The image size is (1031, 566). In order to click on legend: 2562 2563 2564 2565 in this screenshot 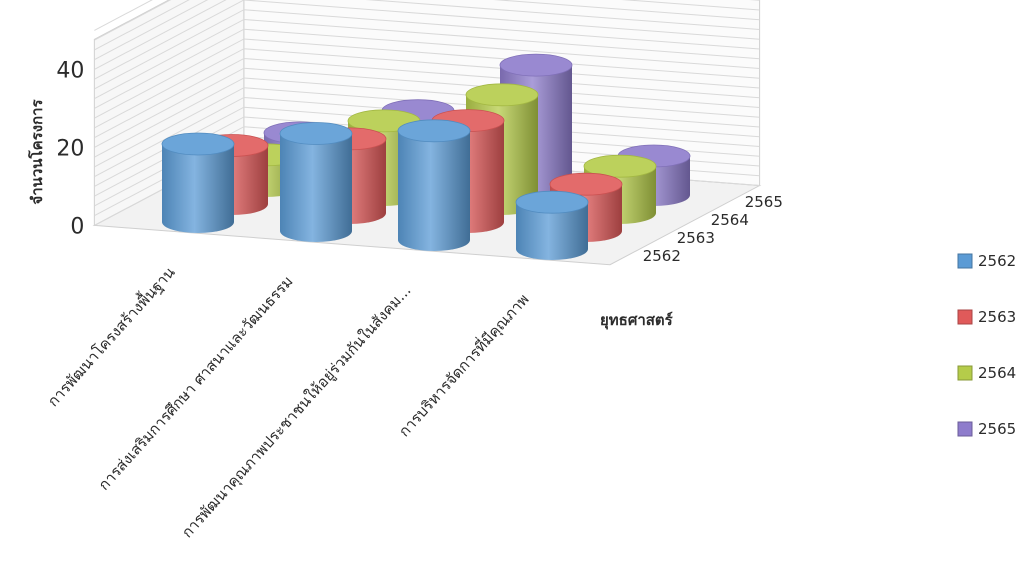, I will do `click(986, 345)`.